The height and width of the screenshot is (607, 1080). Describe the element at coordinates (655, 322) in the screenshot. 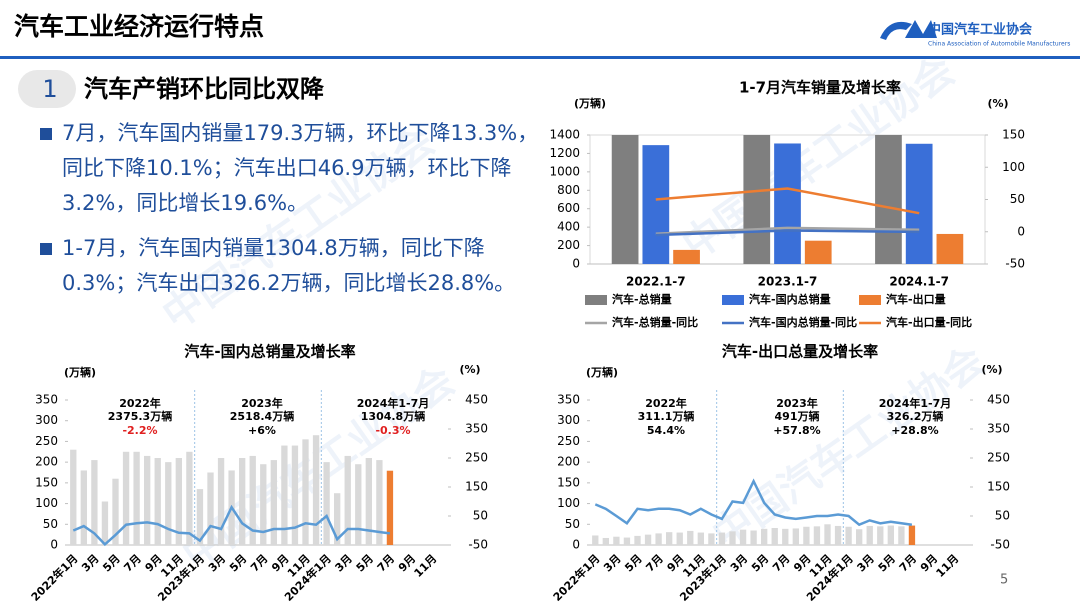

I see `legend-label: 汽车-总销量-同比` at that location.